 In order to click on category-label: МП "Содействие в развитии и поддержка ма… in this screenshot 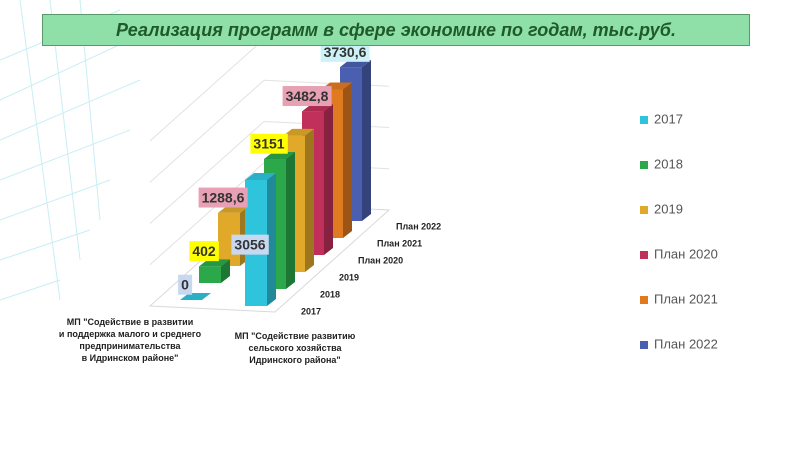, I will do `click(130, 340)`.